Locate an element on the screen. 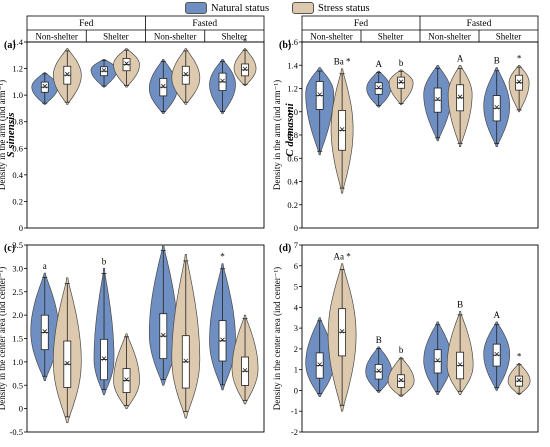 The image size is (550, 447). y-tick-label: 0.5 is located at coordinates (17, 385).